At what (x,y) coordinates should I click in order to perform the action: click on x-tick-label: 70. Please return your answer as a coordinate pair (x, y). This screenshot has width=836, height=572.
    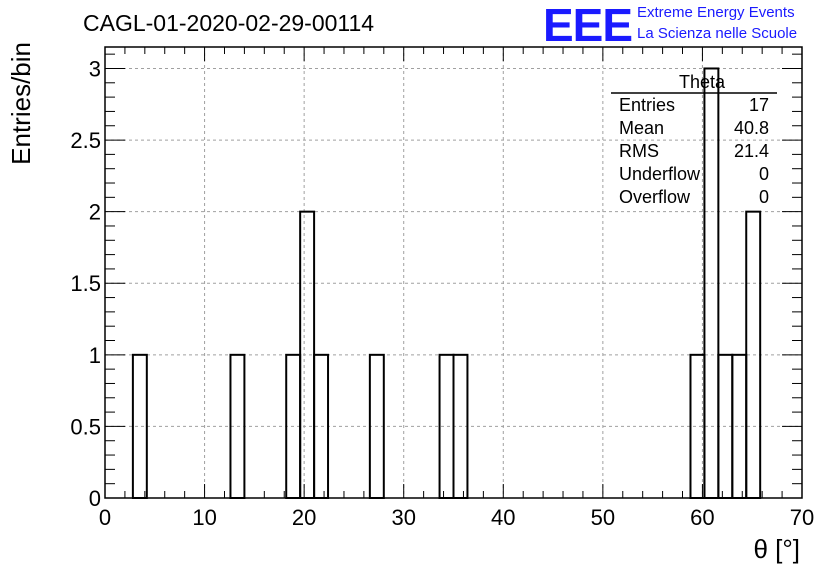
    Looking at the image, I should click on (802, 517).